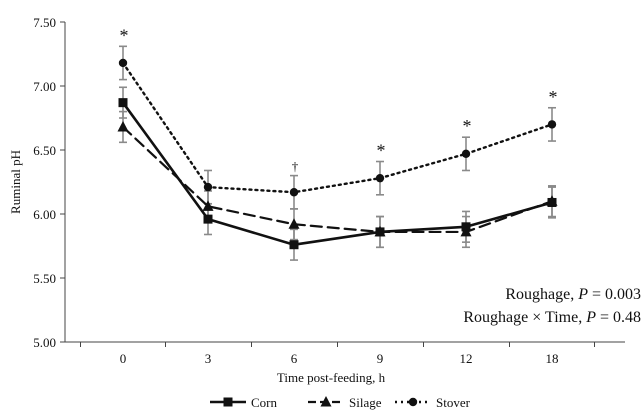 Image resolution: width=644 pixels, height=413 pixels. Describe the element at coordinates (326, 401) in the screenshot. I see `legend-silage-marker` at that location.